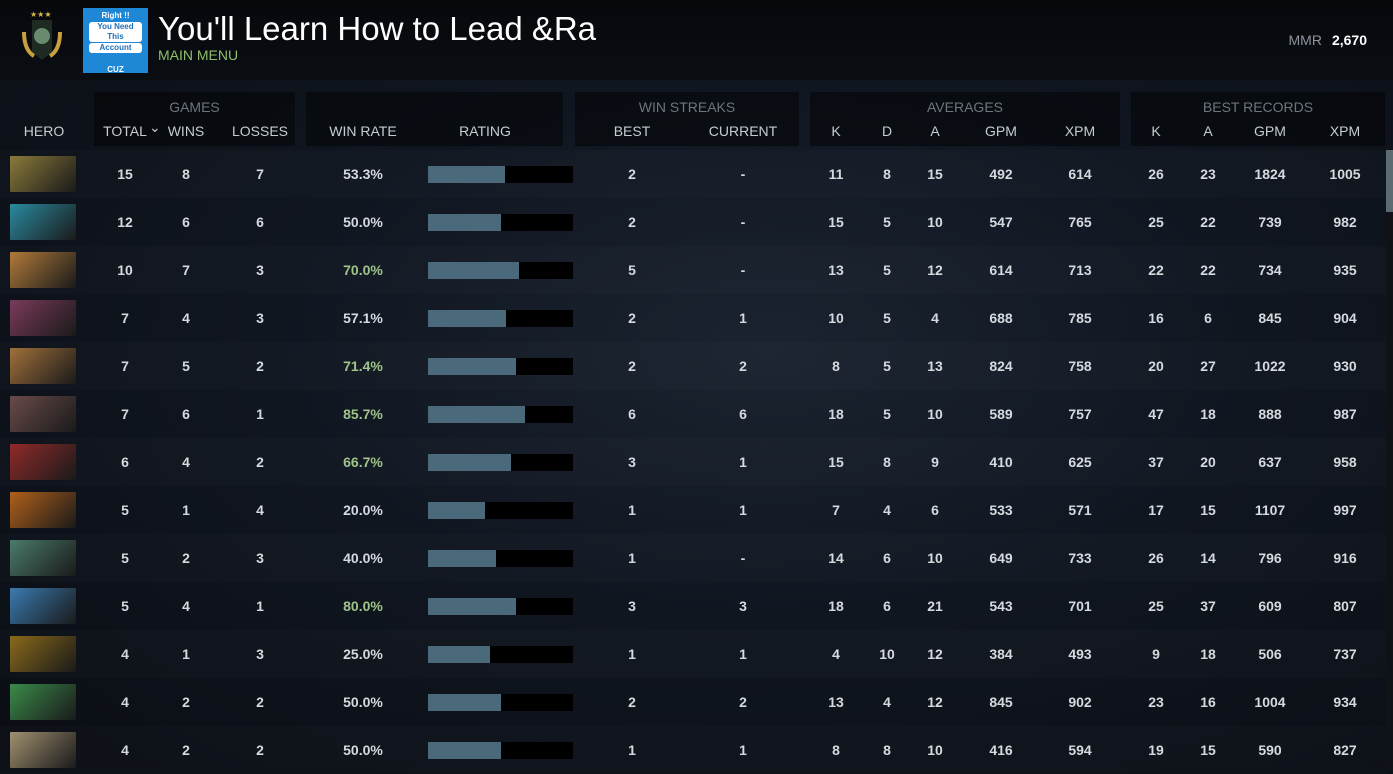  Describe the element at coordinates (743, 174) in the screenshot. I see `cell-current: -` at that location.